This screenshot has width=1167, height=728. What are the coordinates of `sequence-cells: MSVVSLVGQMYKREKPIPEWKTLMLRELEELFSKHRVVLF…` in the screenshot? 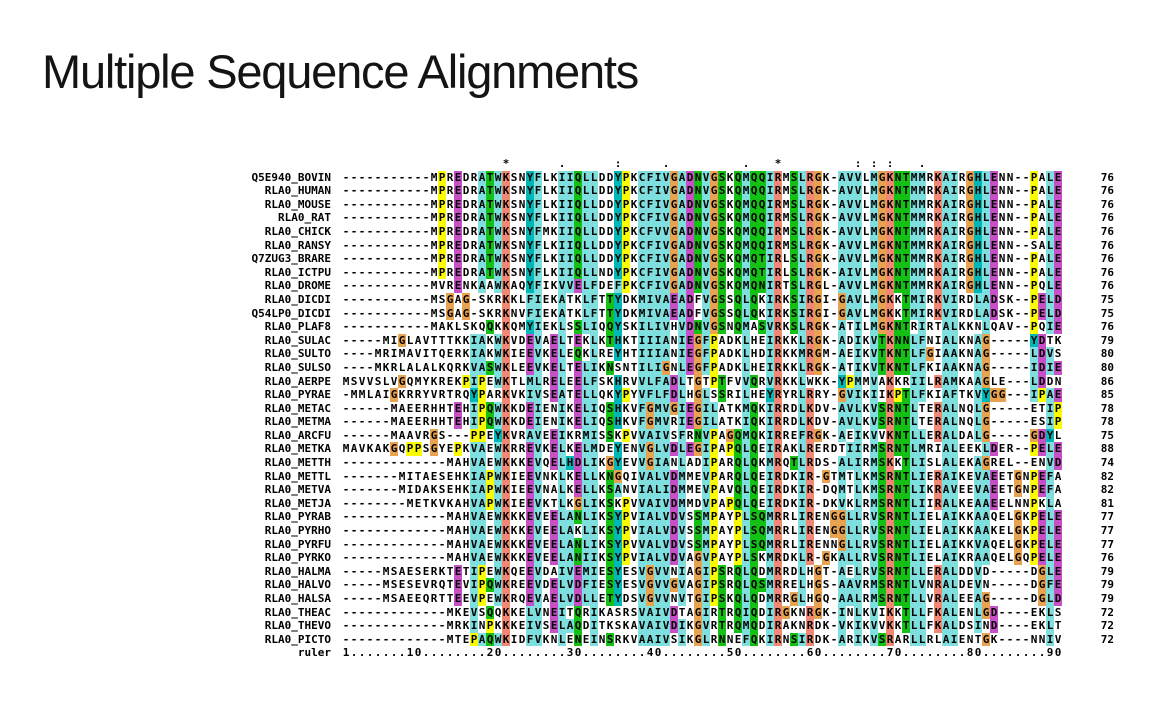 It's located at (702, 381).